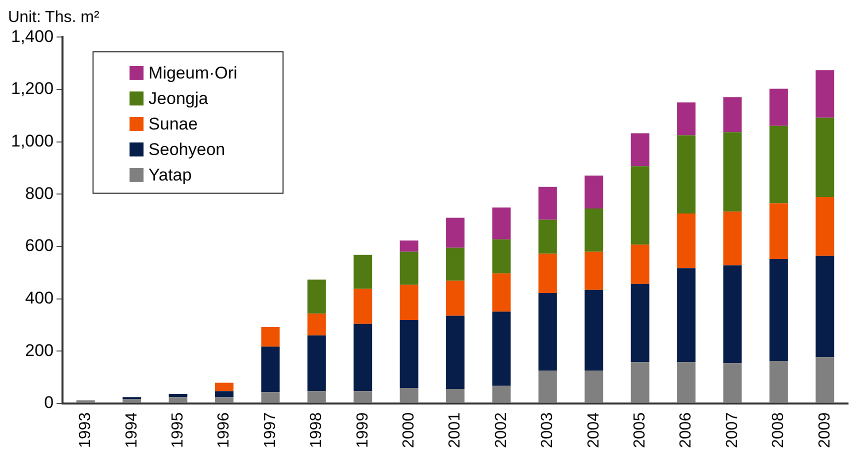 Image resolution: width=862 pixels, height=459 pixels. What do you see at coordinates (732, 430) in the screenshot?
I see `x-tick-label: 2007` at bounding box center [732, 430].